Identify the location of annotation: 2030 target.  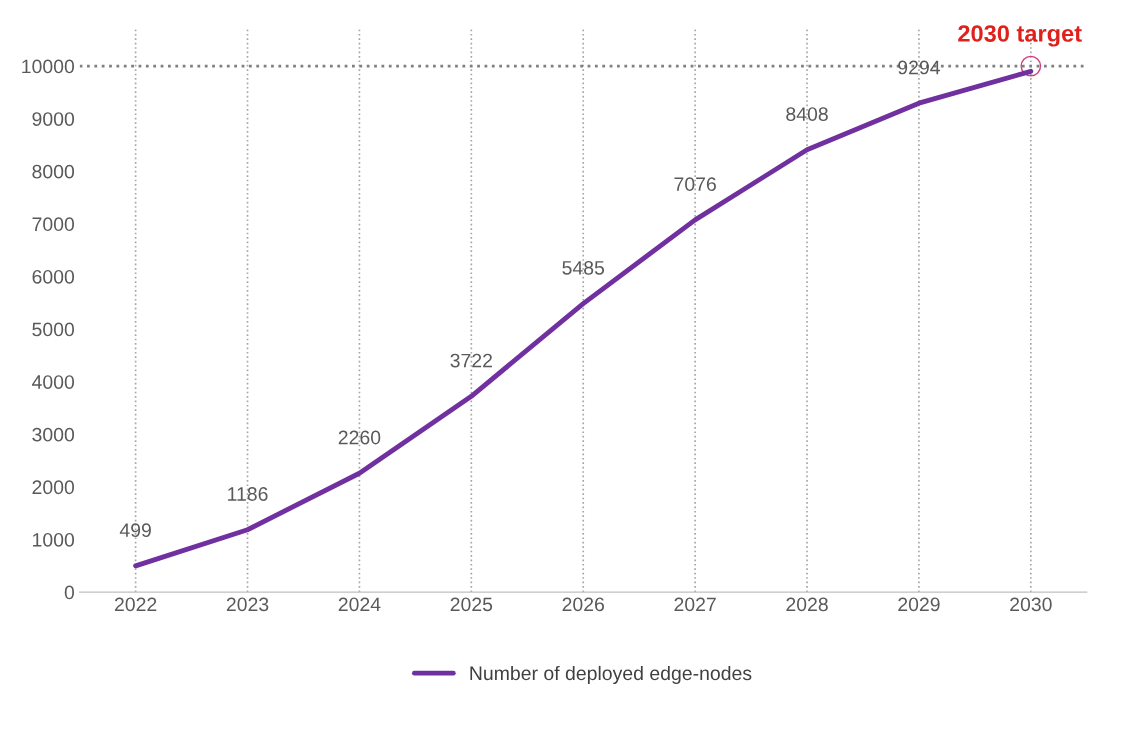
(1020, 36).